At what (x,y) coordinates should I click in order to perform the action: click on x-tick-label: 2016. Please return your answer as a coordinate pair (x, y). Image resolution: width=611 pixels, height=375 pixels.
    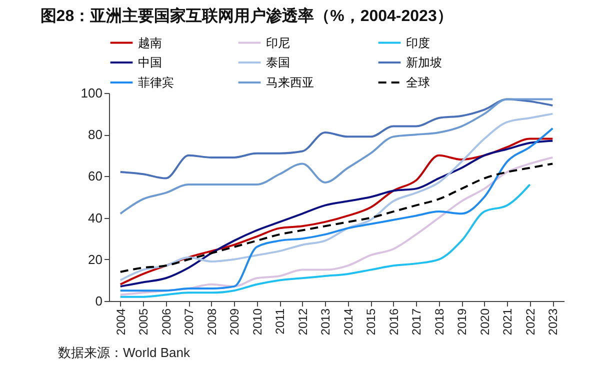
    Looking at the image, I should click on (393, 322).